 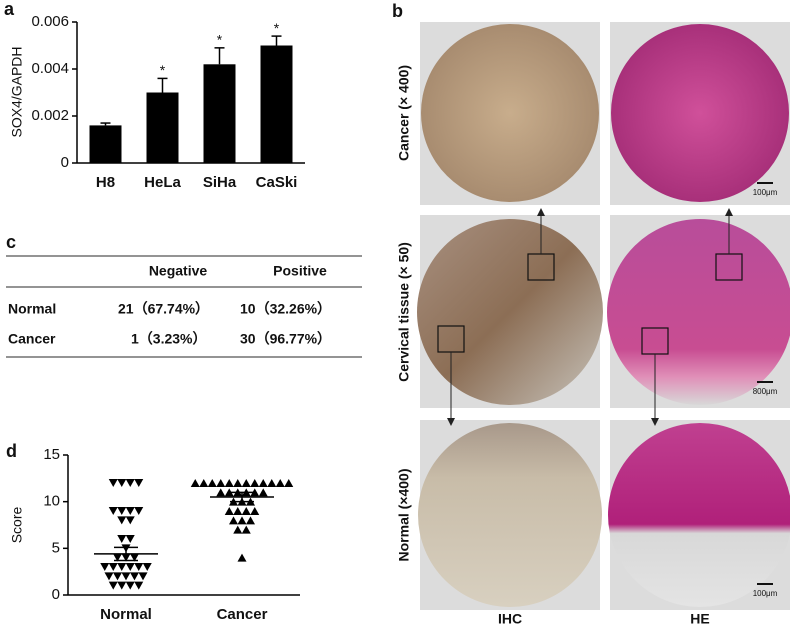 What do you see at coordinates (105, 182) in the screenshot?
I see `x-tick-label: H8` at bounding box center [105, 182].